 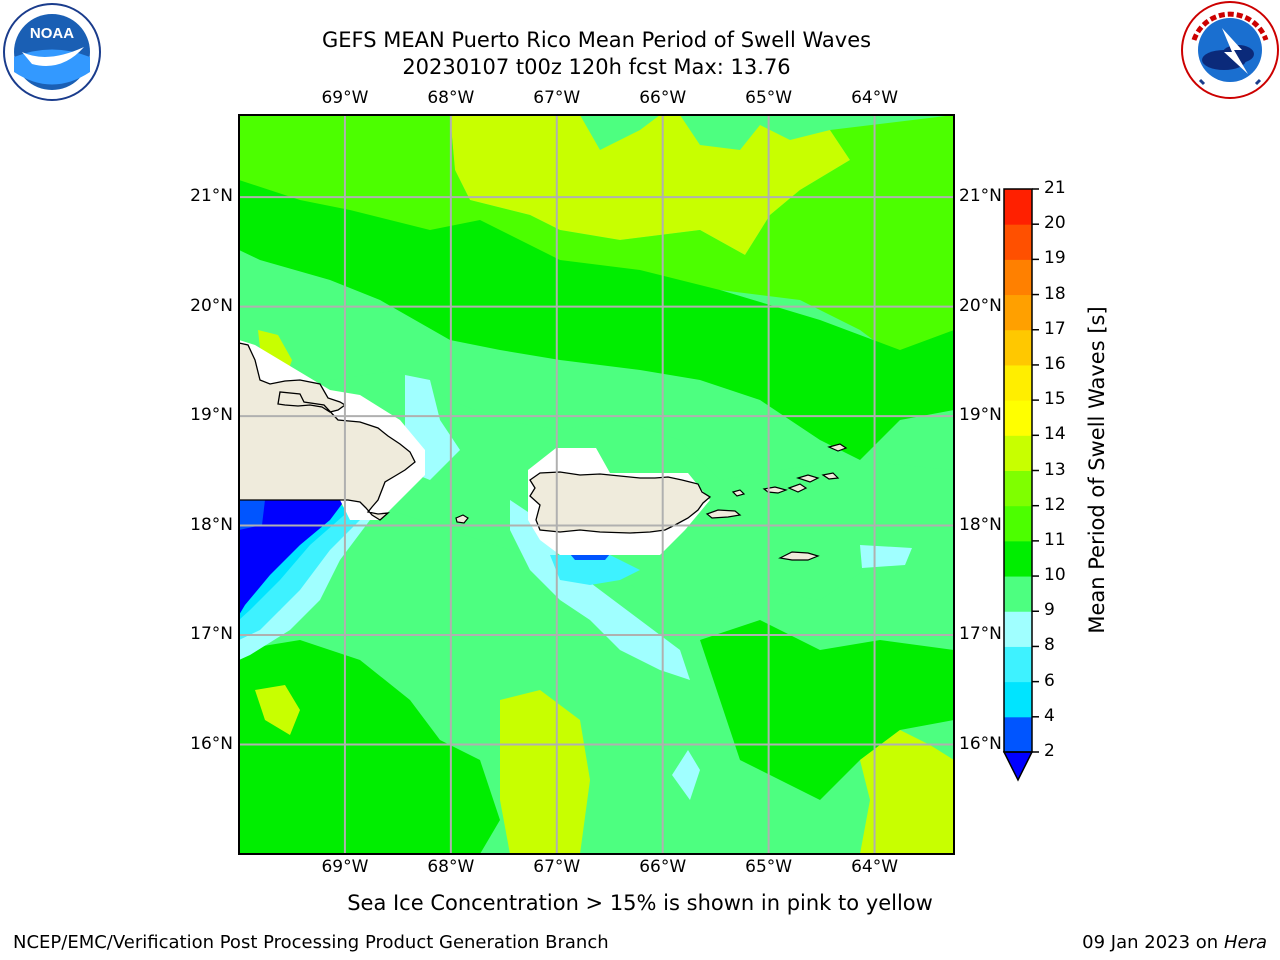 I want to click on colorbar-tick-label: 8, so click(x=1049, y=645).